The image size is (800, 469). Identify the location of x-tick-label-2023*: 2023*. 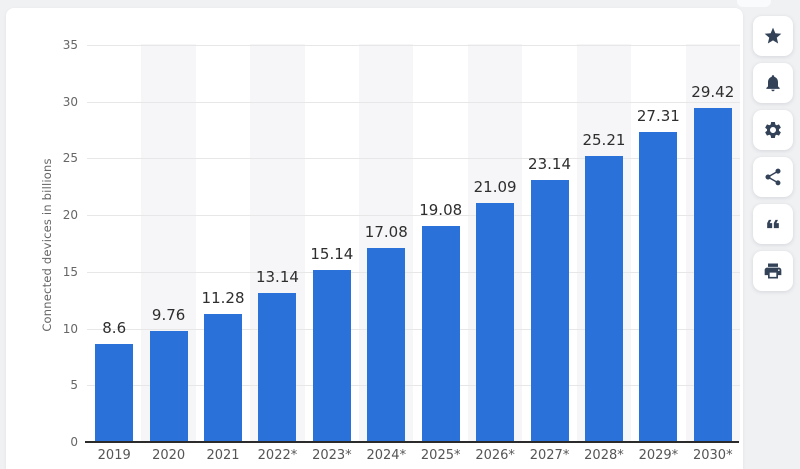
(332, 455).